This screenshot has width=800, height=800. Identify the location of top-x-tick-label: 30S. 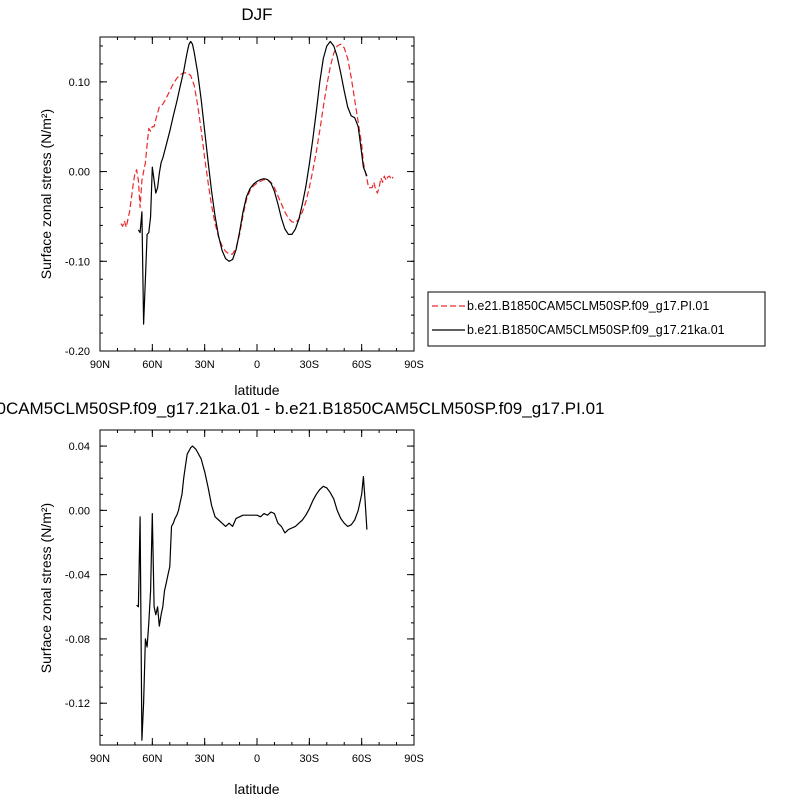
(310, 365).